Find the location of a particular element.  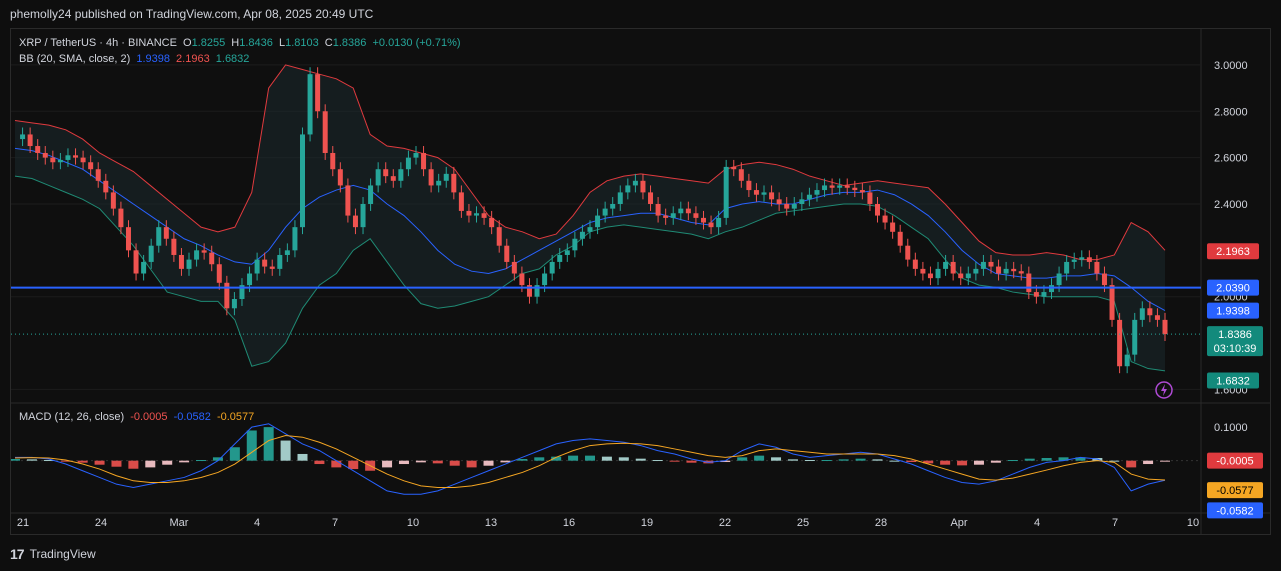

tradingview-logo-icon: 17 is located at coordinates (17, 554).